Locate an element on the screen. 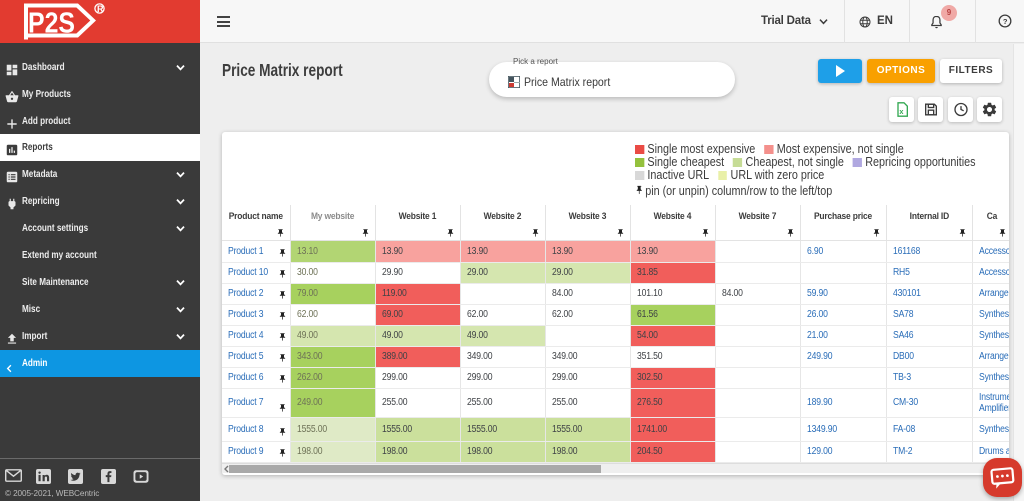 The width and height of the screenshot is (1024, 501). svg-text: P2S is located at coordinates (51, 24).